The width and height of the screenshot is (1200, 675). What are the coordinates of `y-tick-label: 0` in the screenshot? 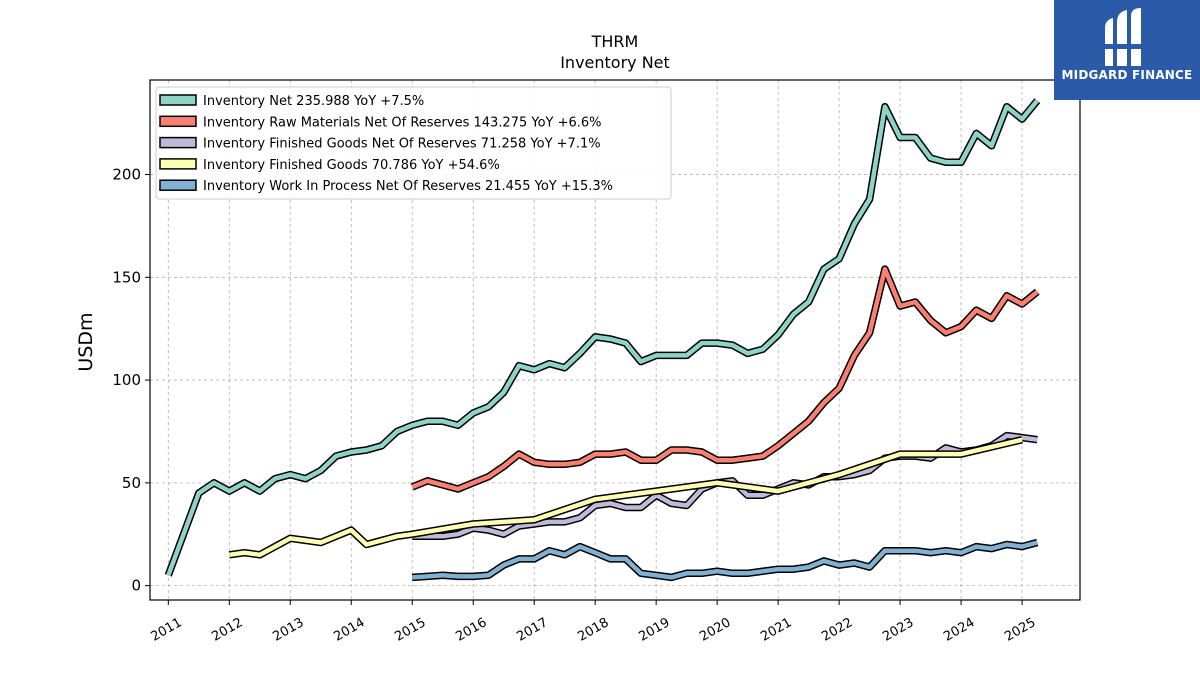 It's located at (136, 586).